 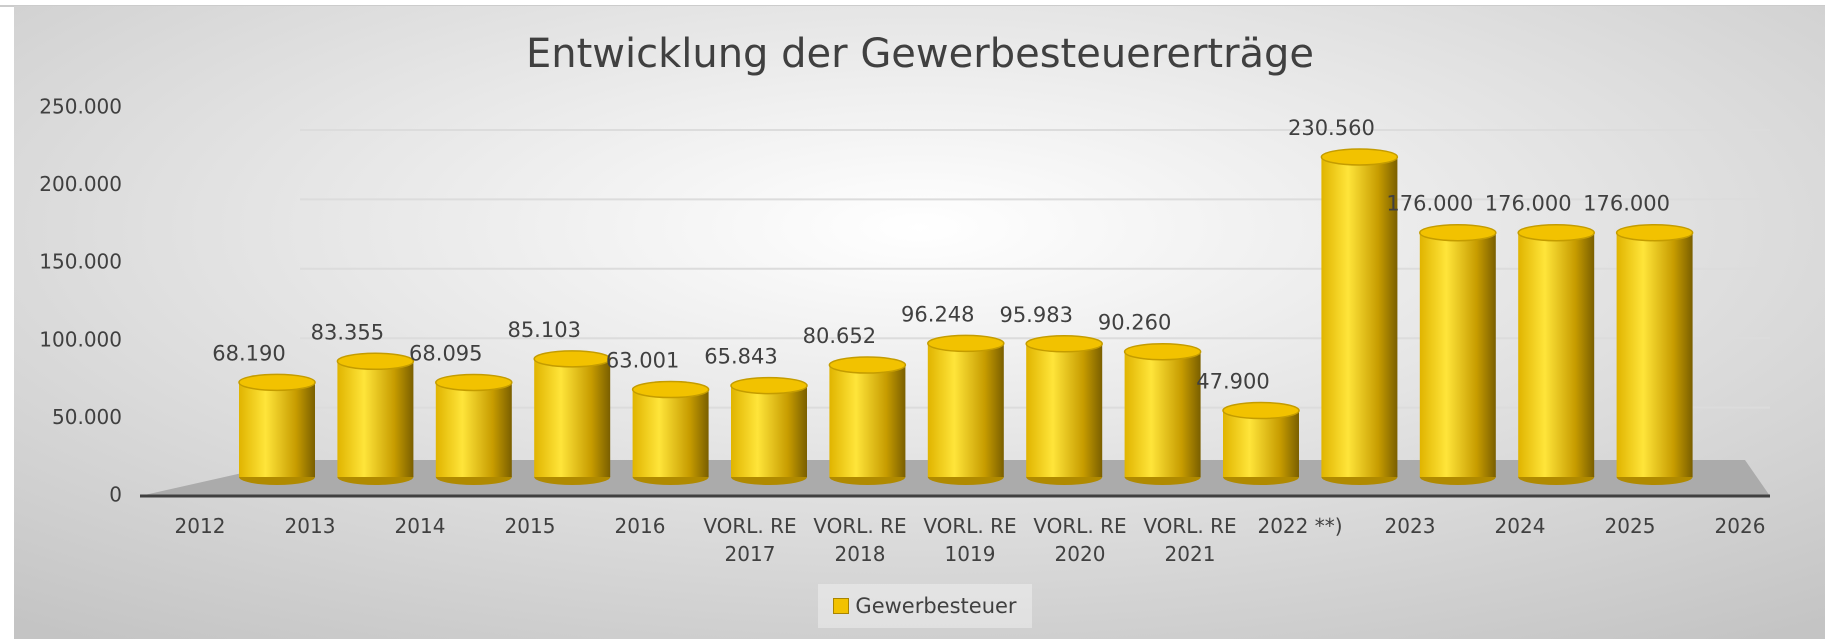 I want to click on data-label: 80.652, so click(x=839, y=336).